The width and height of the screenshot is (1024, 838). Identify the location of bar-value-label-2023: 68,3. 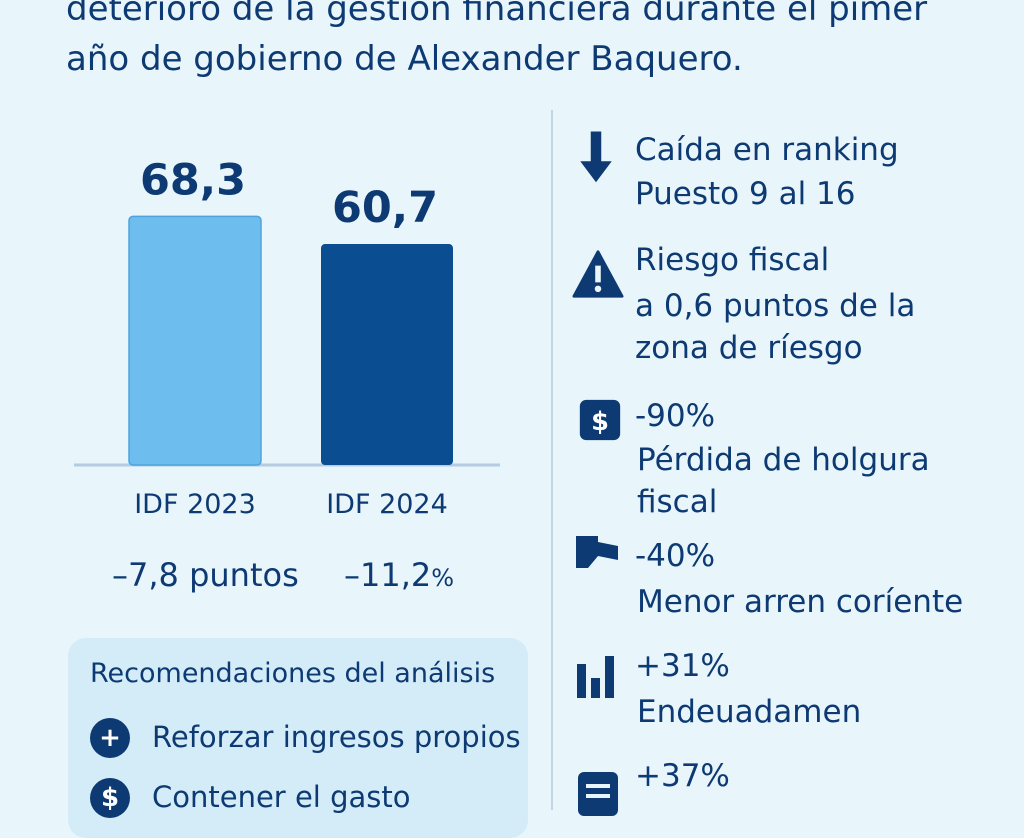
(193, 180).